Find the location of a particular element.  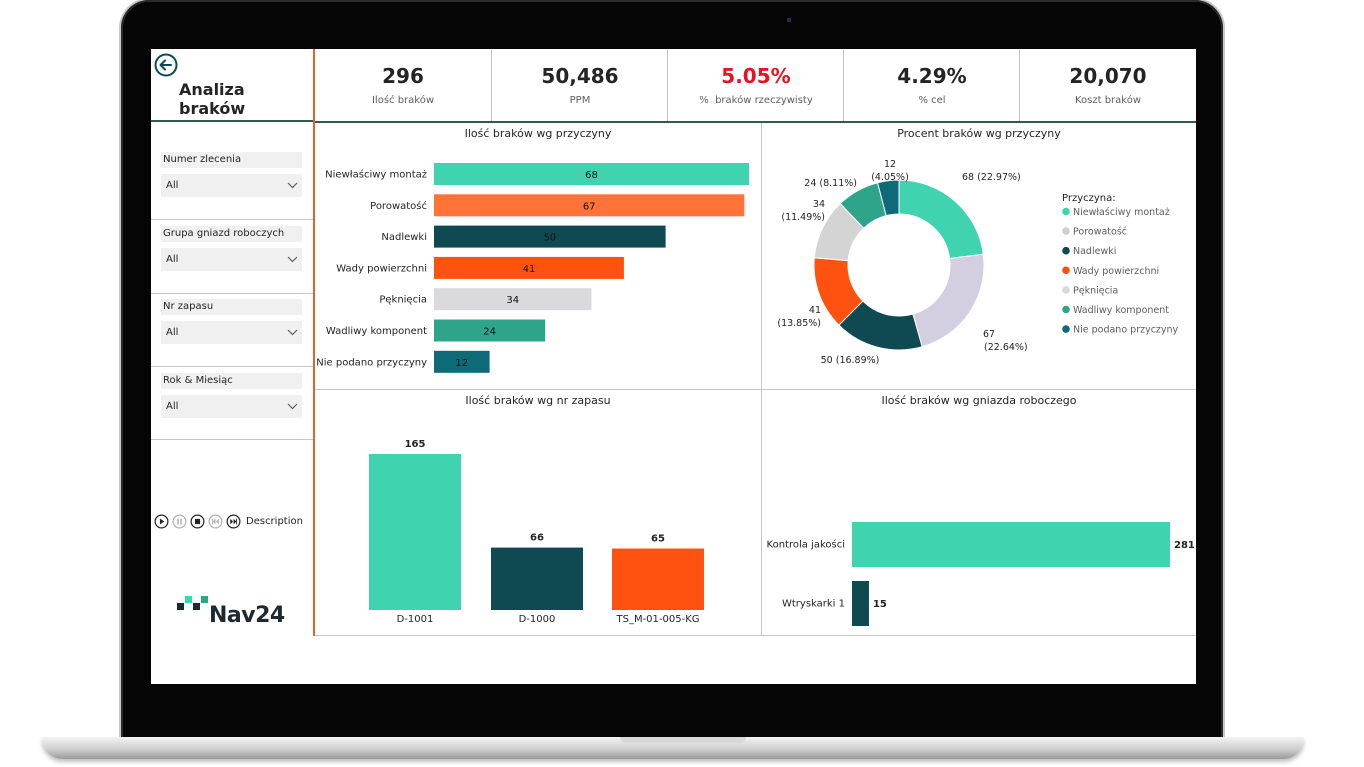

legend-label: Wadliwy komponent is located at coordinates (1121, 310).